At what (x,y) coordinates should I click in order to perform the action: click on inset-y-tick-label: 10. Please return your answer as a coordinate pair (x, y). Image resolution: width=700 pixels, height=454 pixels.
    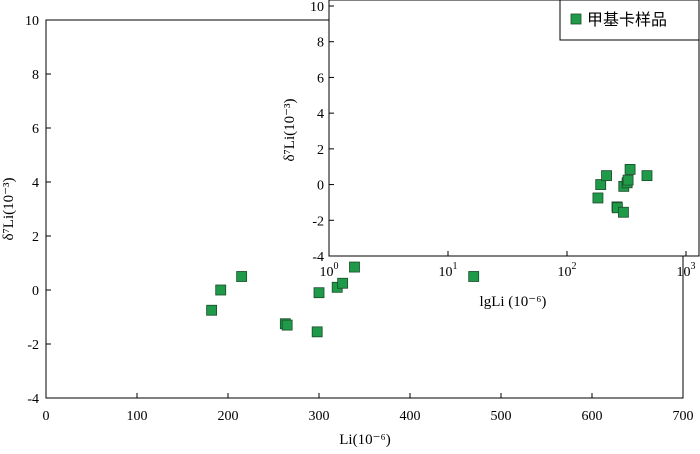
    Looking at the image, I should click on (317, 7).